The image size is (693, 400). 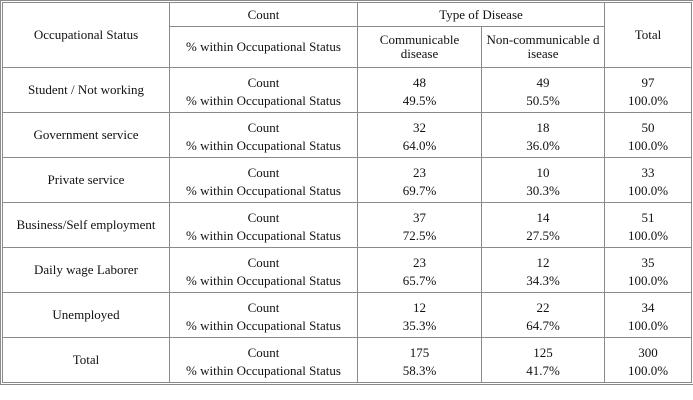 What do you see at coordinates (86, 180) in the screenshot?
I see `row-label: Private service` at bounding box center [86, 180].